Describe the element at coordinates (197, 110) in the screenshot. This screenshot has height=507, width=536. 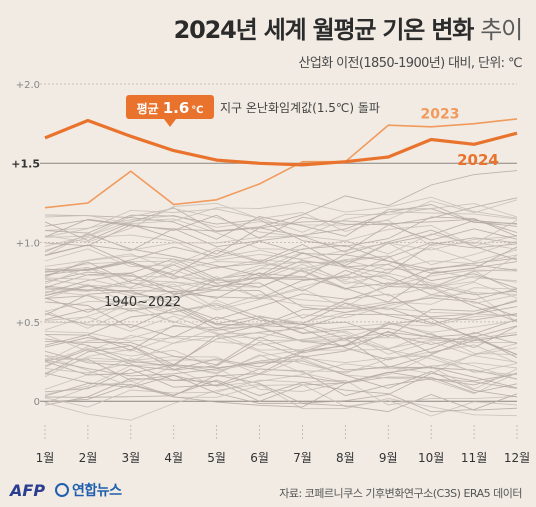
I see `badge-unit: ℃` at that location.